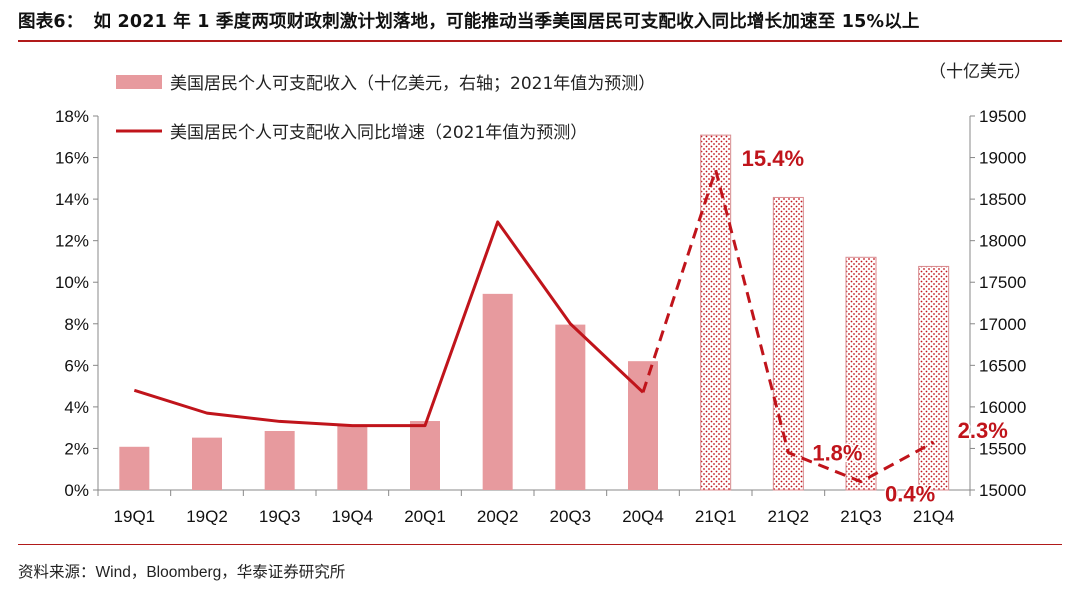 The image size is (1080, 589). I want to click on right-tick-label: 19500, so click(1002, 116).